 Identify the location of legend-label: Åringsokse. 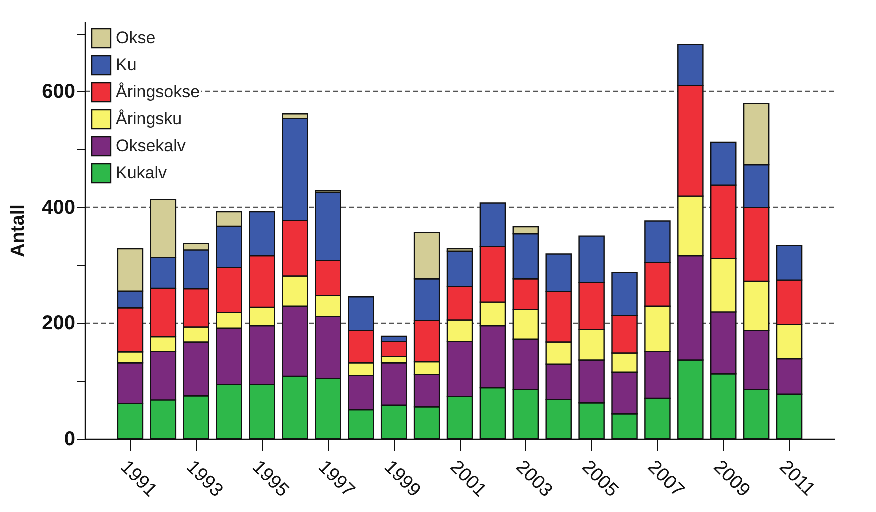
(158, 92).